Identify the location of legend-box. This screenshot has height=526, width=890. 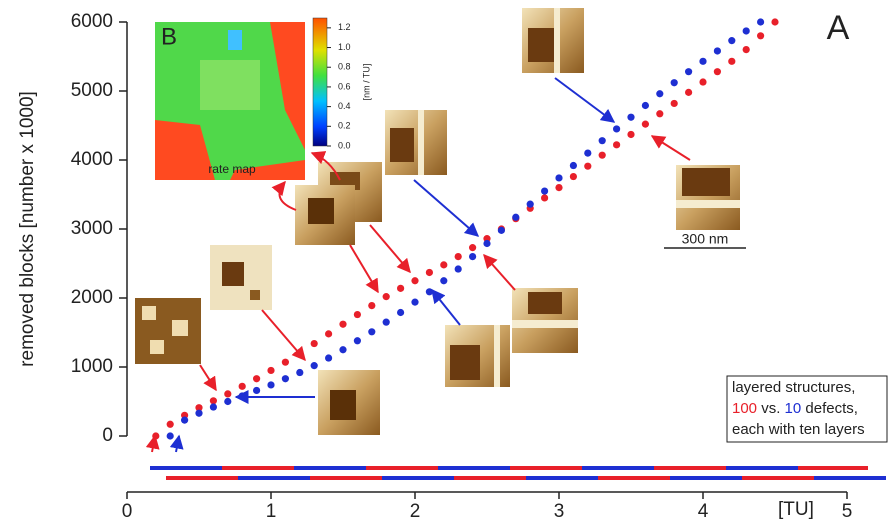
(807, 409).